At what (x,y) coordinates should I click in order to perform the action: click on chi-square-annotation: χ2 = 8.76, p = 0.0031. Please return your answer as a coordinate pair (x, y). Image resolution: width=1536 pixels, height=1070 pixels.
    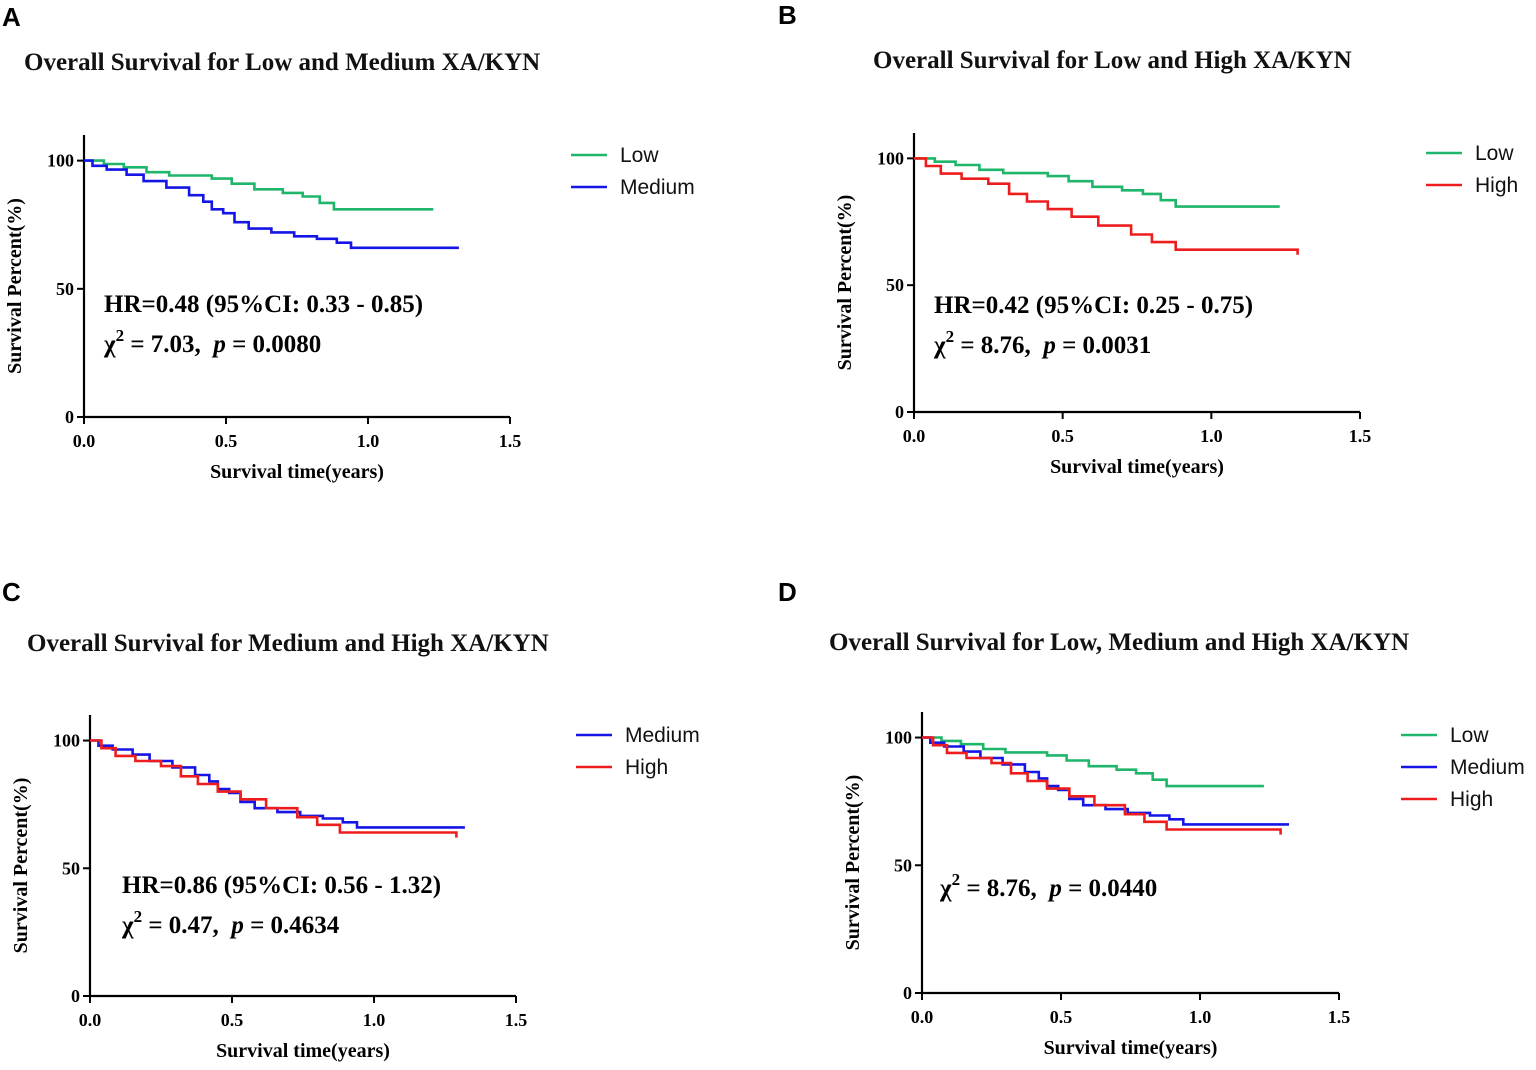
    Looking at the image, I should click on (1042, 343).